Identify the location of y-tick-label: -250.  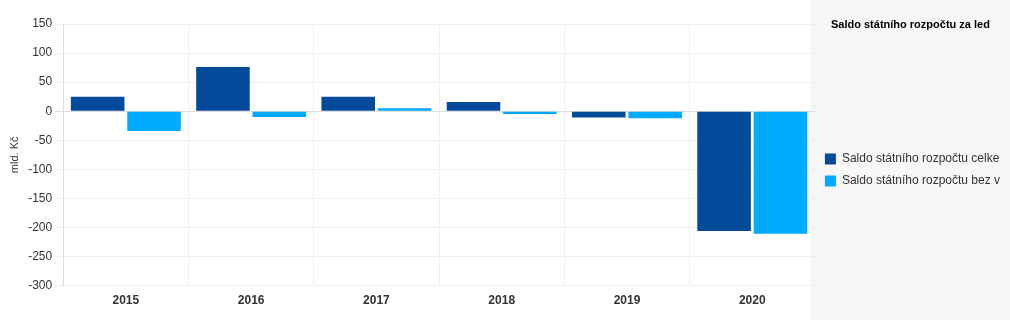
(40, 255).